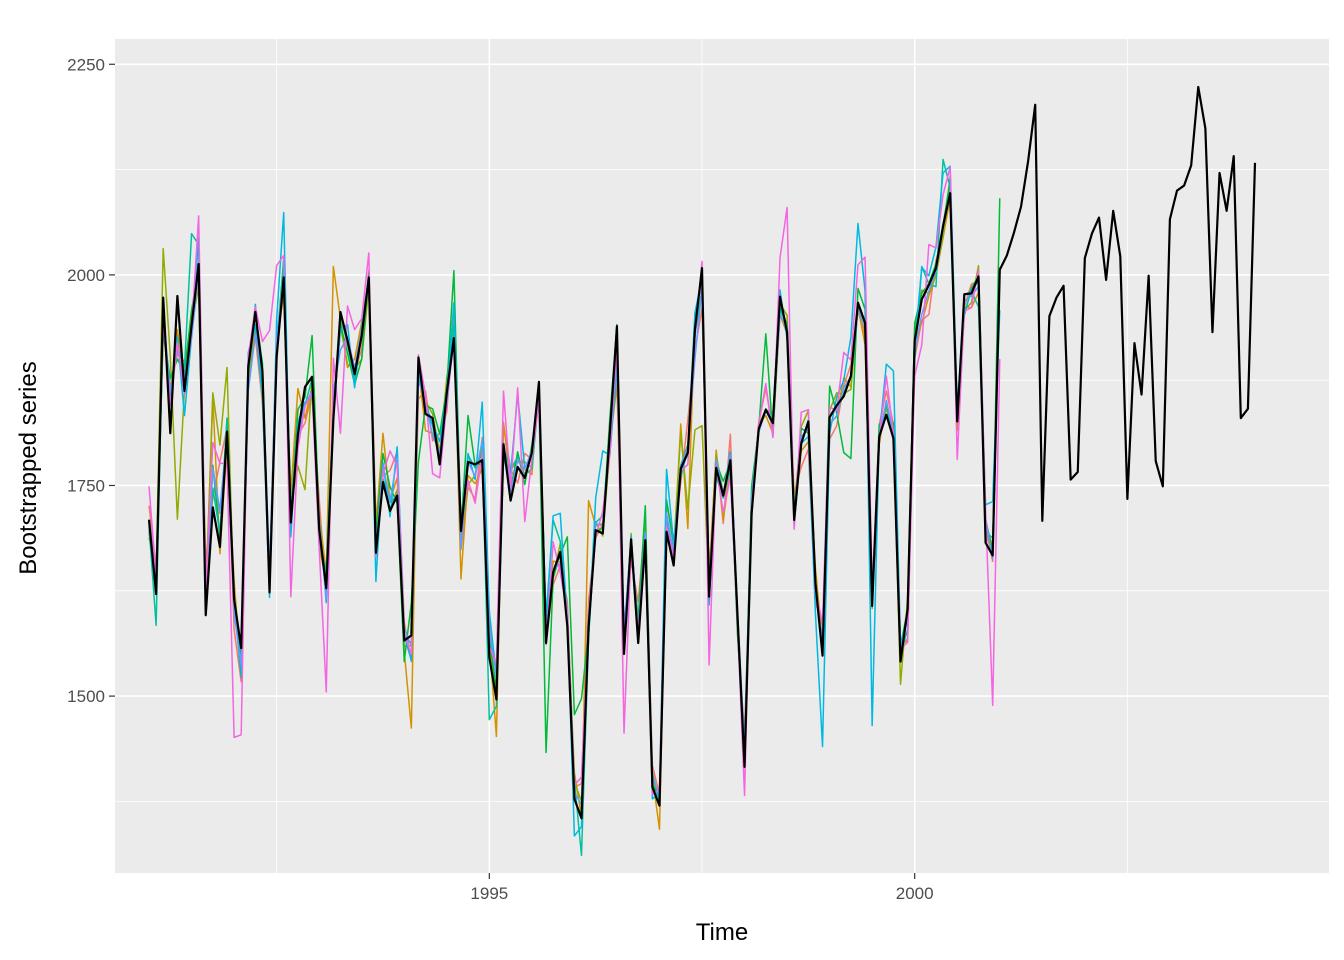 The image size is (1344, 960). What do you see at coordinates (86, 275) in the screenshot?
I see `y-tick-label: 2000` at bounding box center [86, 275].